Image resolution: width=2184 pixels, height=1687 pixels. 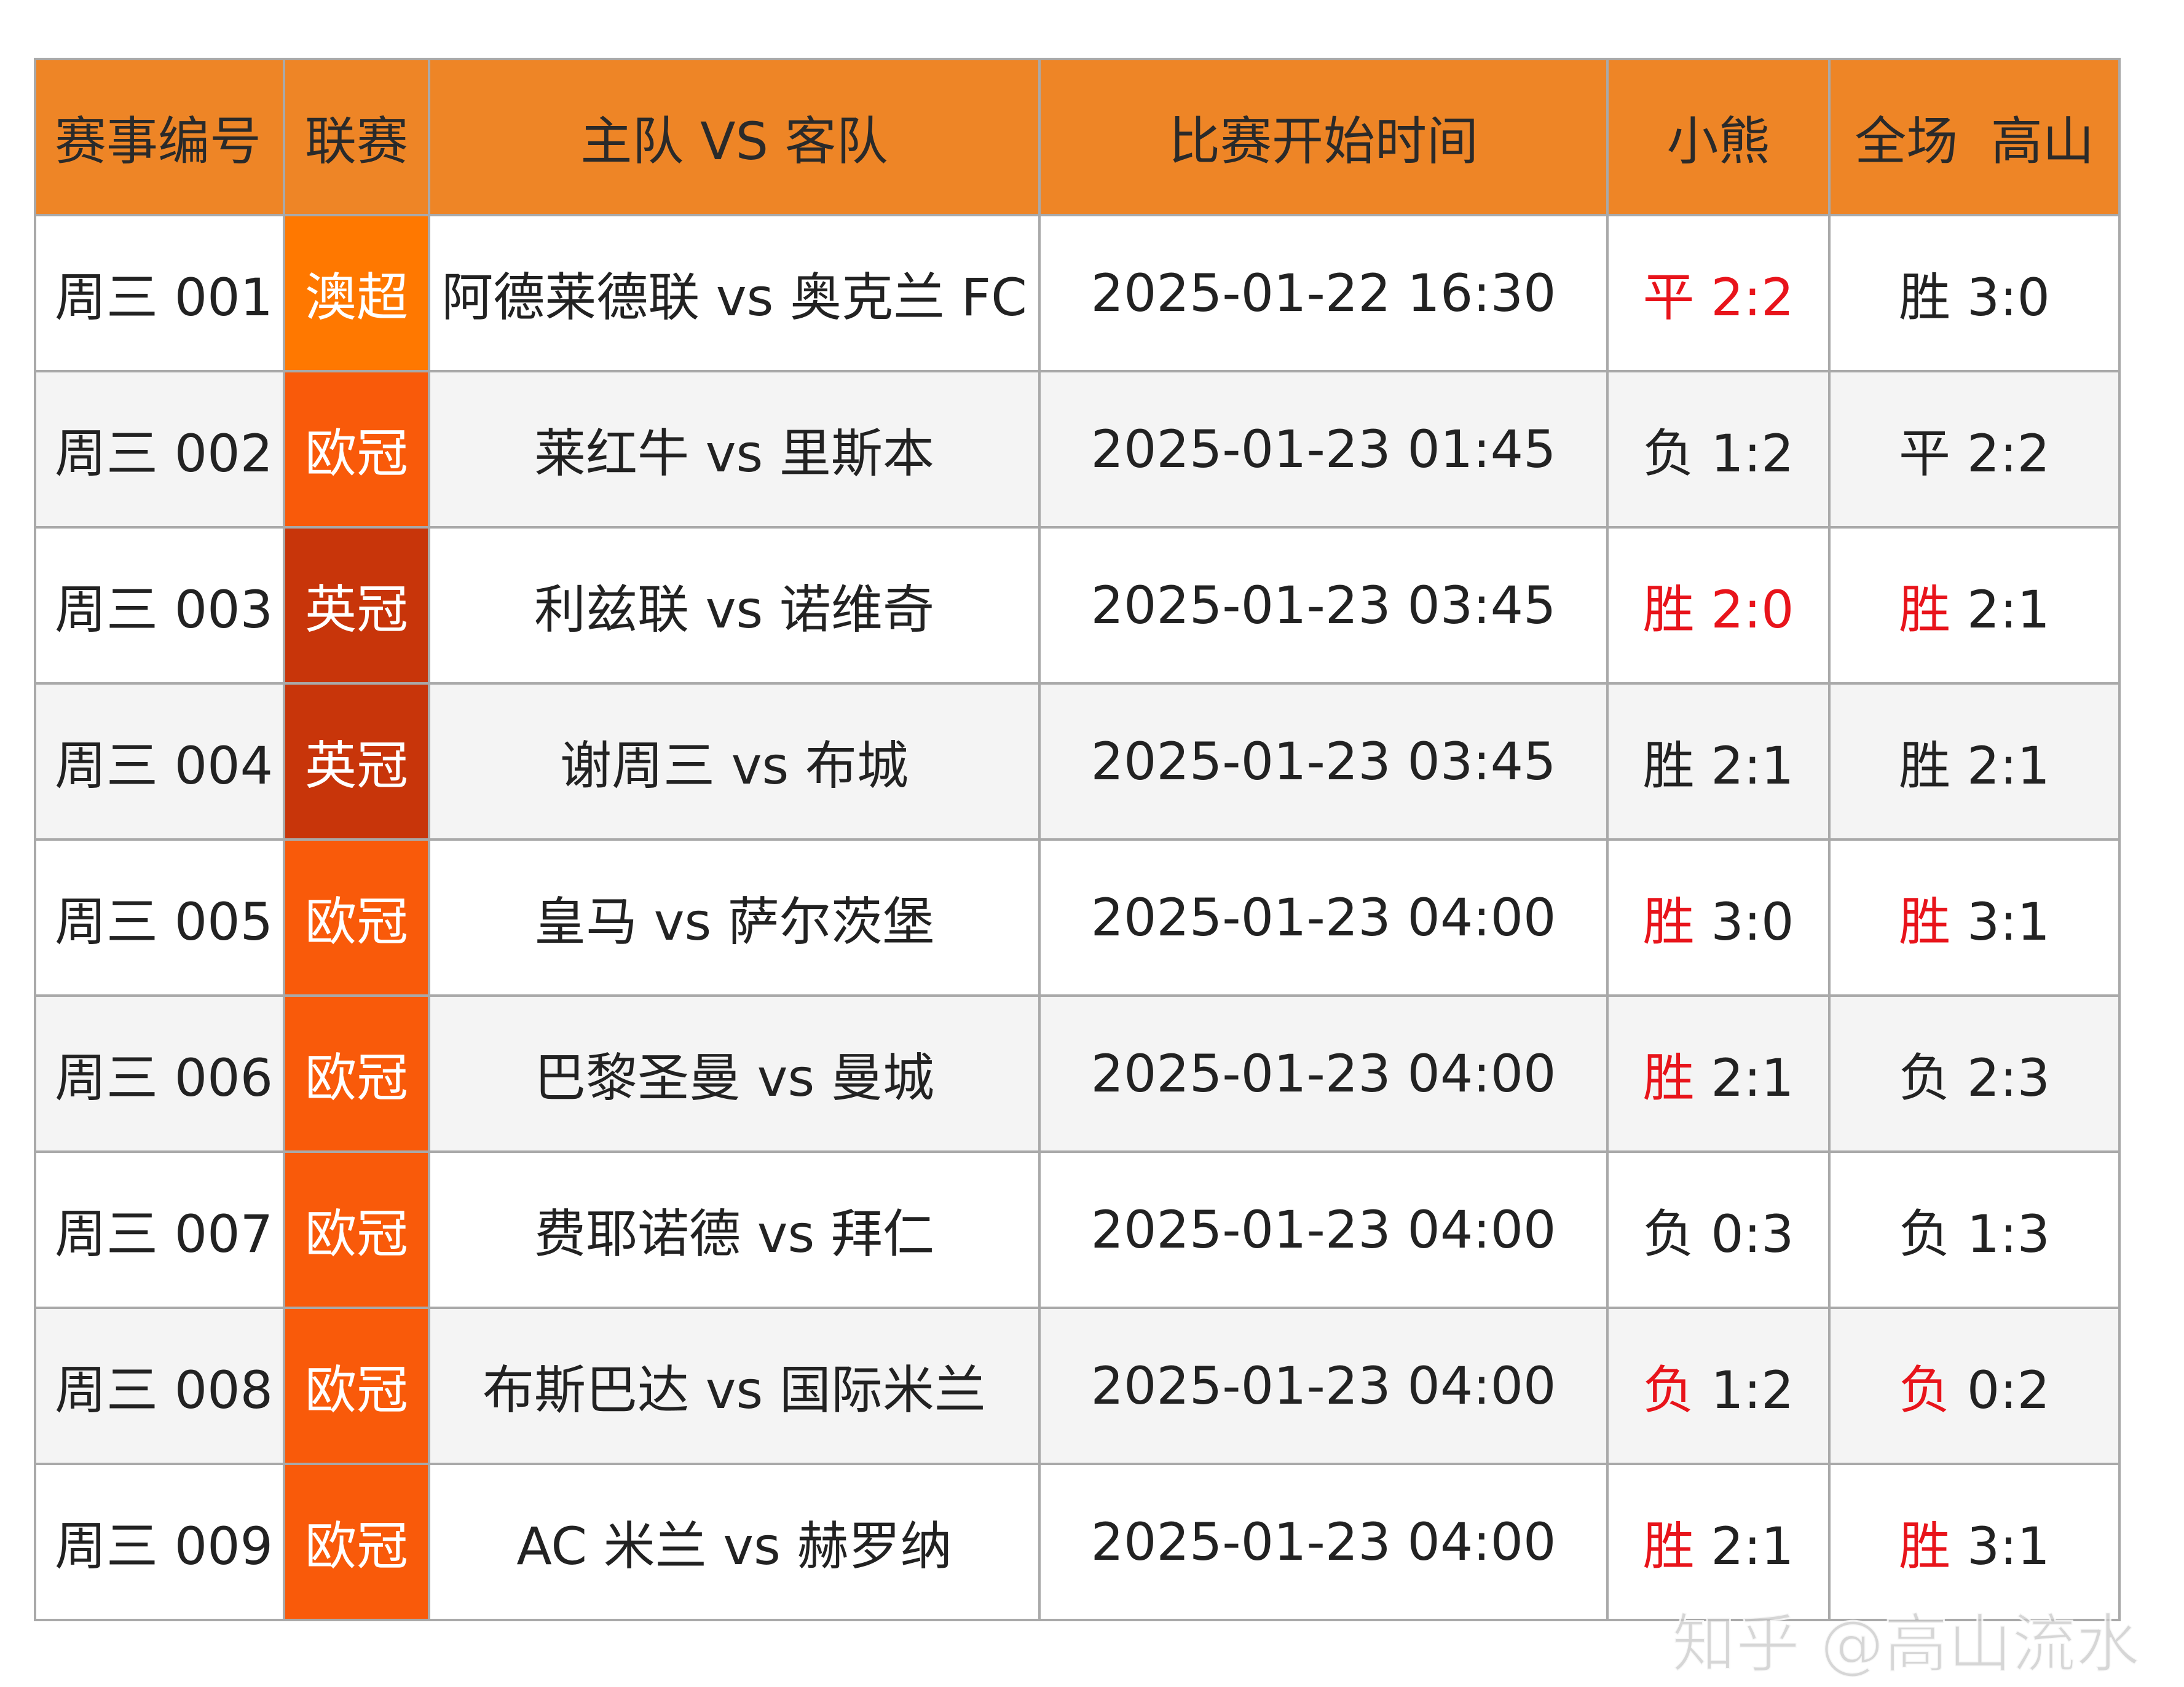 I want to click on column-header: 赛事编号, so click(x=159, y=137).